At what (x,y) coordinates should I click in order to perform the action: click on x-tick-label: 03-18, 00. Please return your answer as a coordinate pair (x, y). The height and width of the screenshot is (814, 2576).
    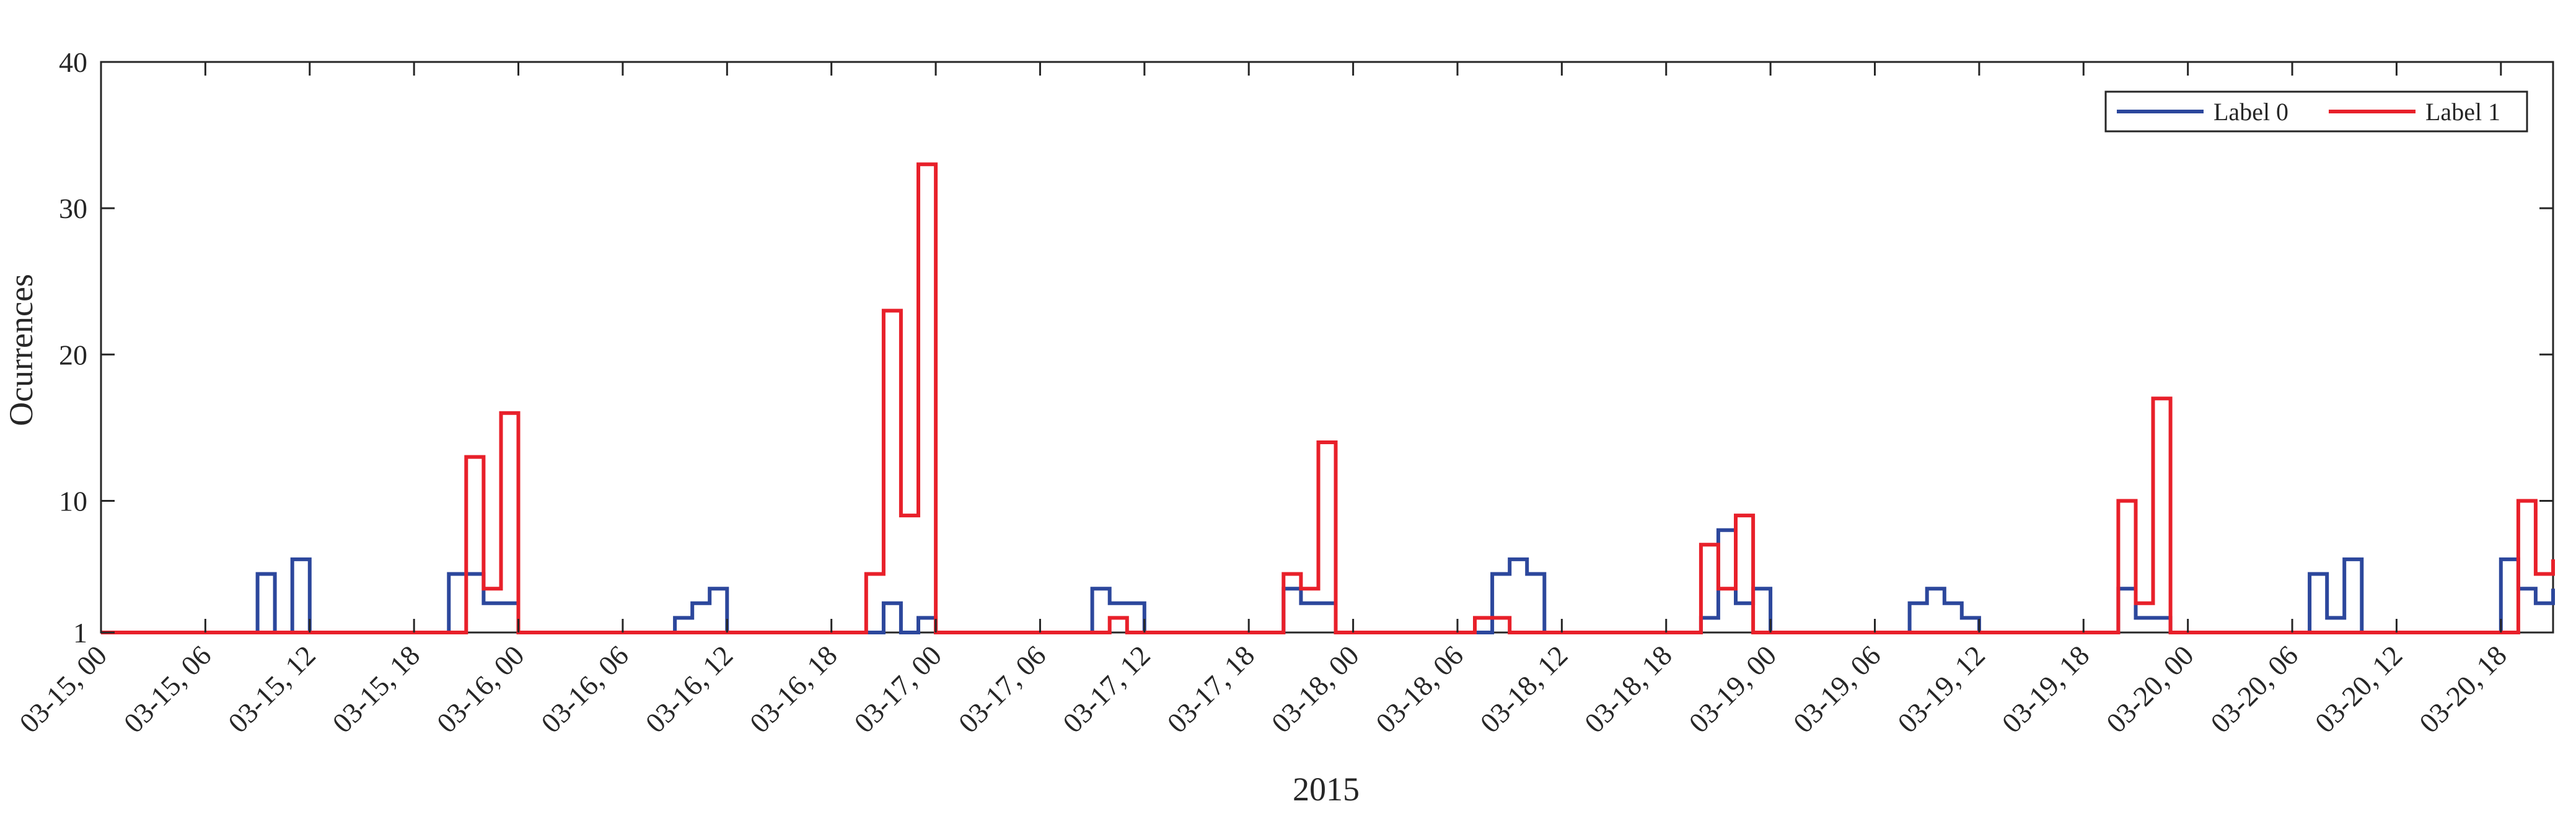
    Looking at the image, I should click on (1315, 689).